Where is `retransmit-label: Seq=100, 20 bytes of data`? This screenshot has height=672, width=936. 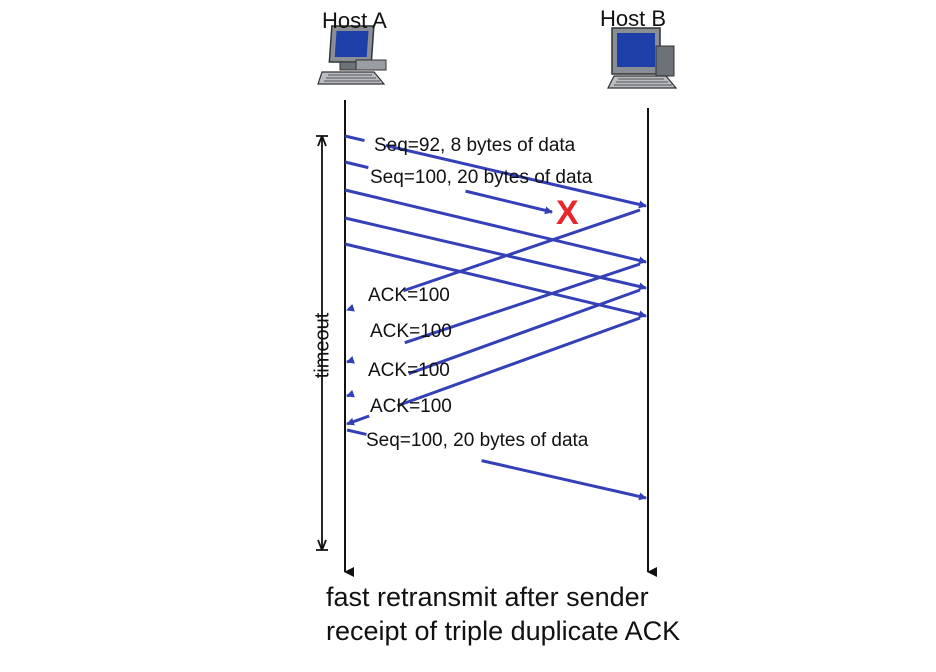 retransmit-label: Seq=100, 20 bytes of data is located at coordinates (477, 440).